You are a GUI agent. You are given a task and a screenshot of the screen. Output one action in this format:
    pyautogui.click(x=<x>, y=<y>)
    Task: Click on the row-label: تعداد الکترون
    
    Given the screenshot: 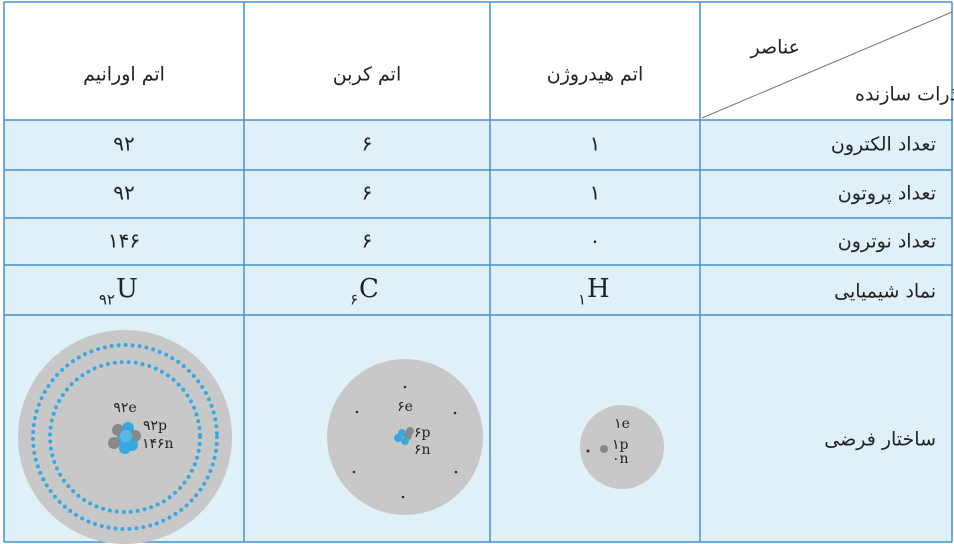 What is the action you would take?
    pyautogui.click(x=883, y=145)
    